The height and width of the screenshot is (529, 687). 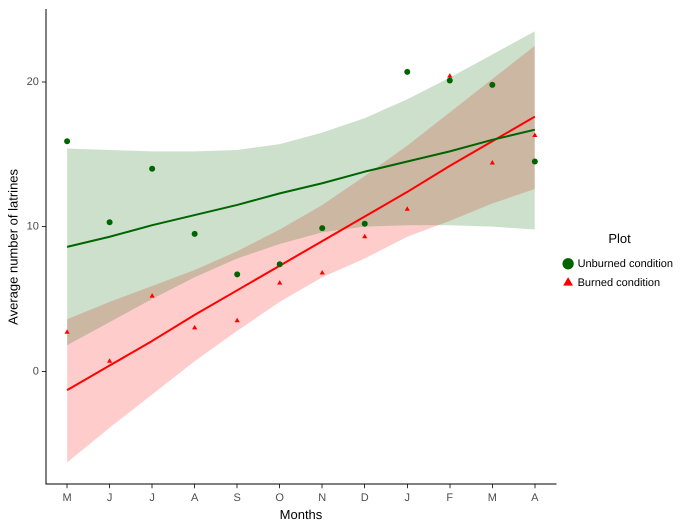 I want to click on x-tick-label: O, so click(x=279, y=498).